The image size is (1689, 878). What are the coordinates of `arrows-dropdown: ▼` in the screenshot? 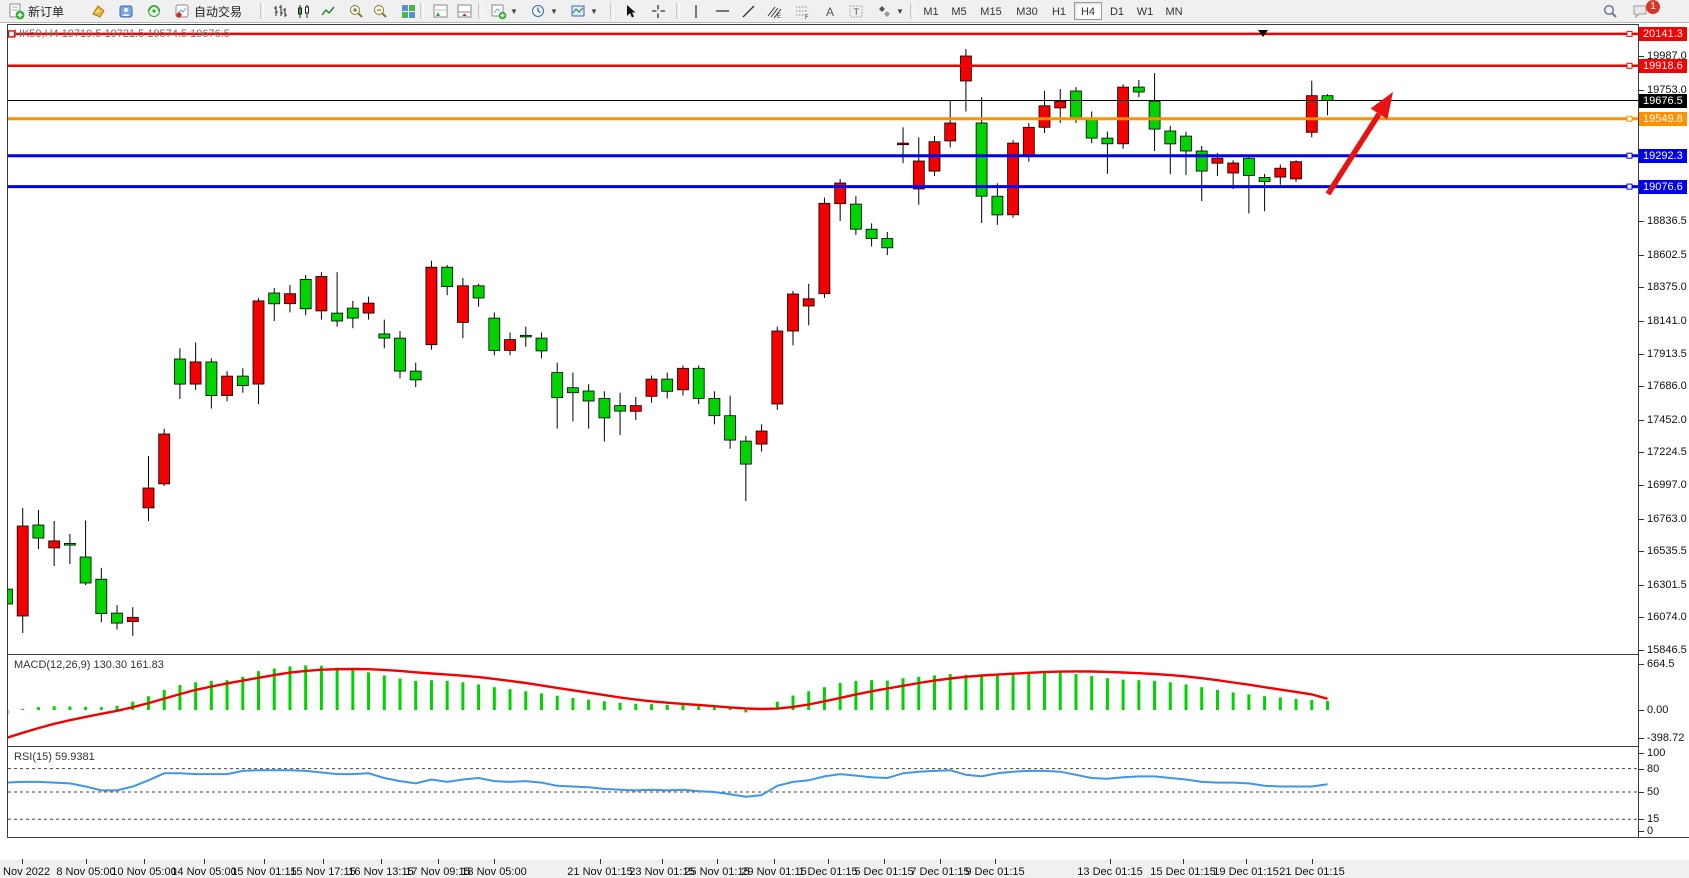 It's located at (890, 11).